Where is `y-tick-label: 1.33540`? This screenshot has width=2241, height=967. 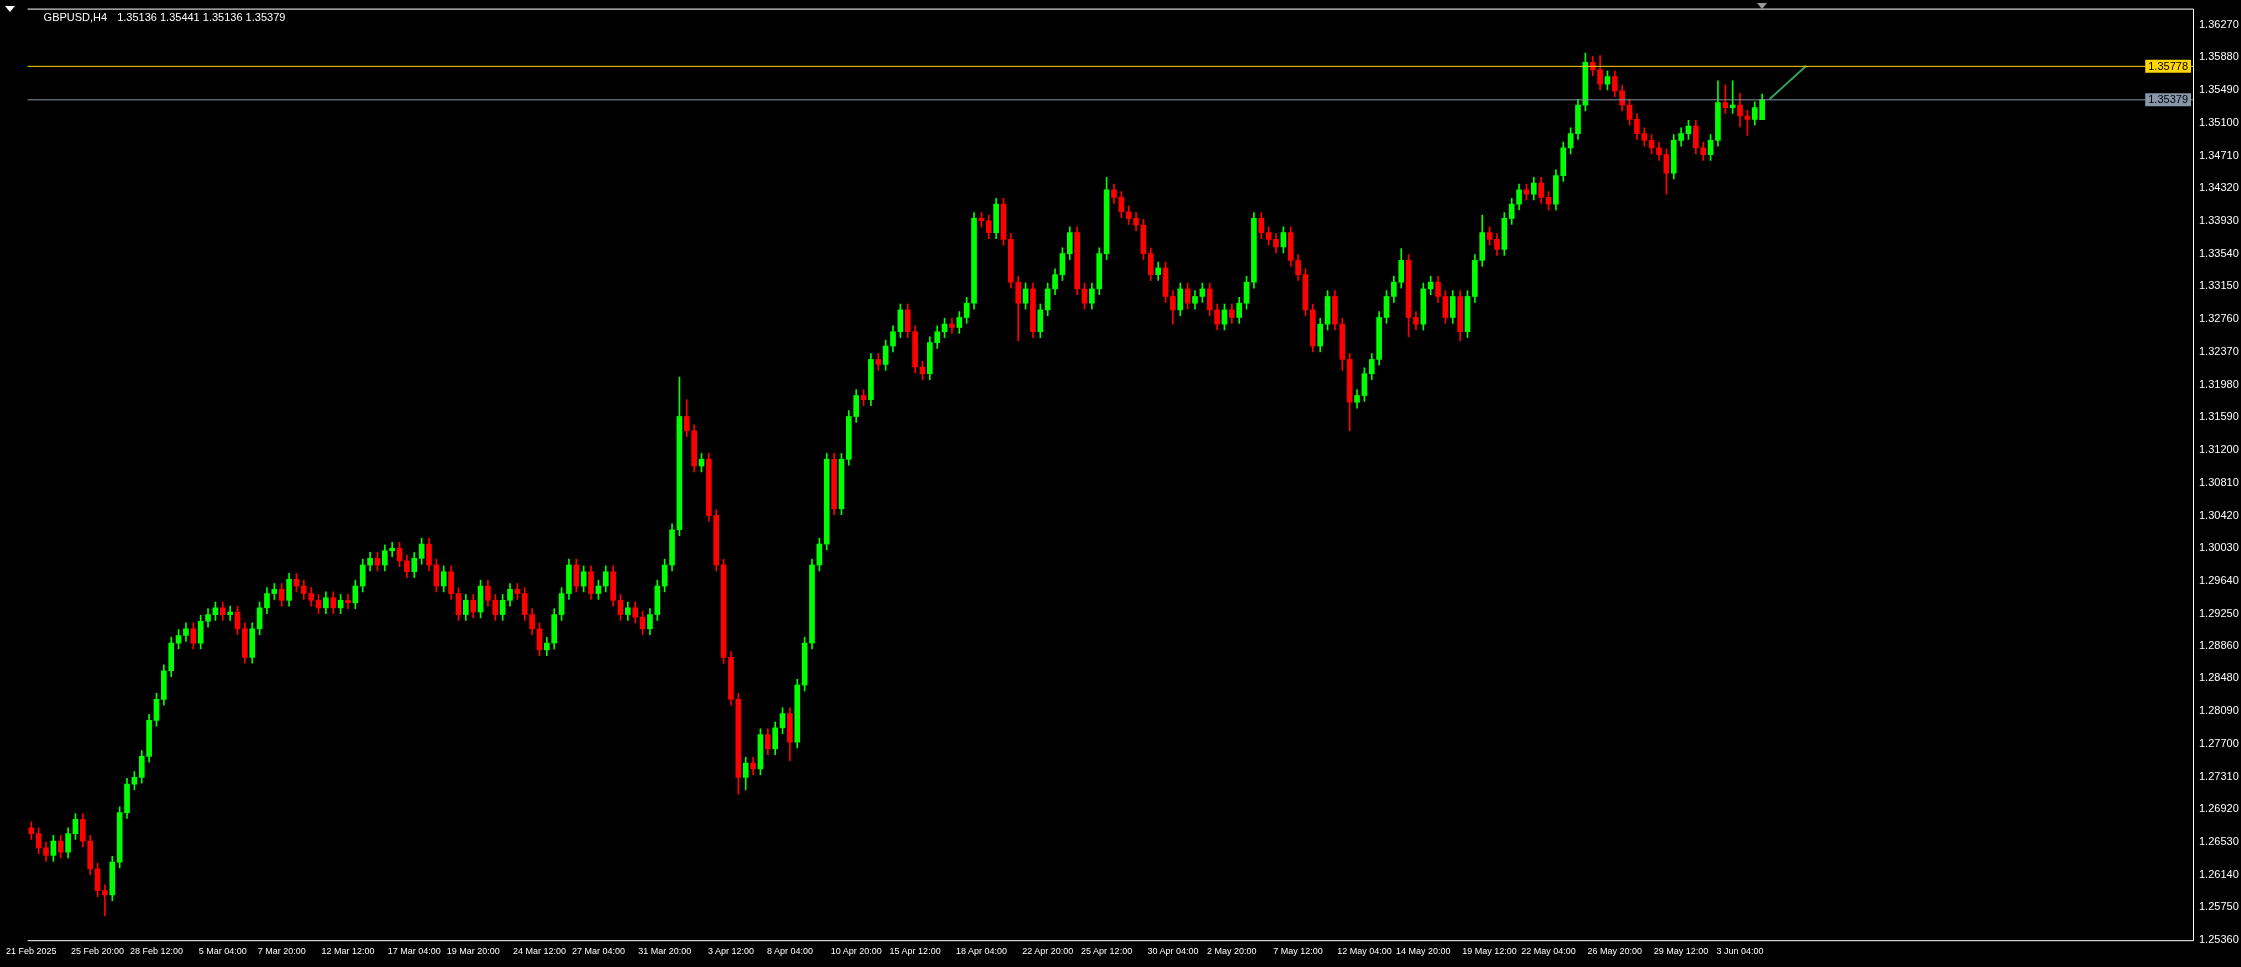 y-tick-label: 1.33540 is located at coordinates (2219, 252).